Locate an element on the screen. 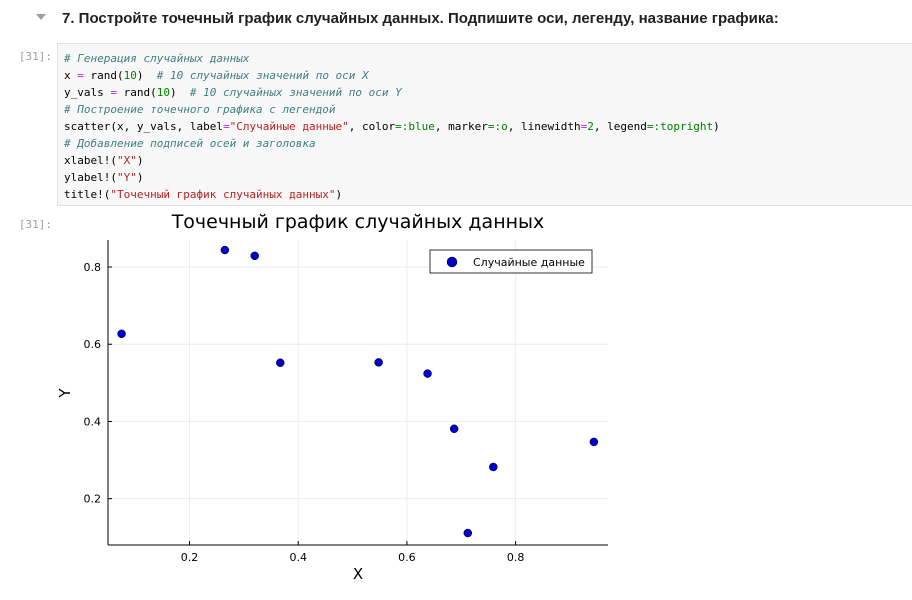 The height and width of the screenshot is (600, 912). y-tick-label: 0.4 is located at coordinates (93, 421).